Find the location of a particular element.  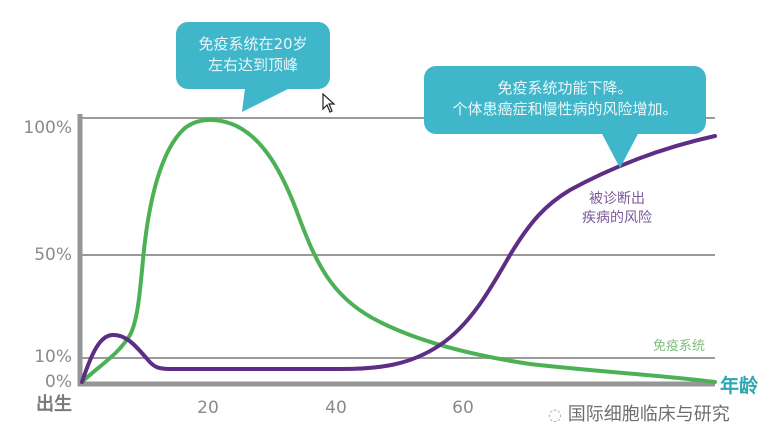

wechat-icon: ◌ is located at coordinates (555, 414).